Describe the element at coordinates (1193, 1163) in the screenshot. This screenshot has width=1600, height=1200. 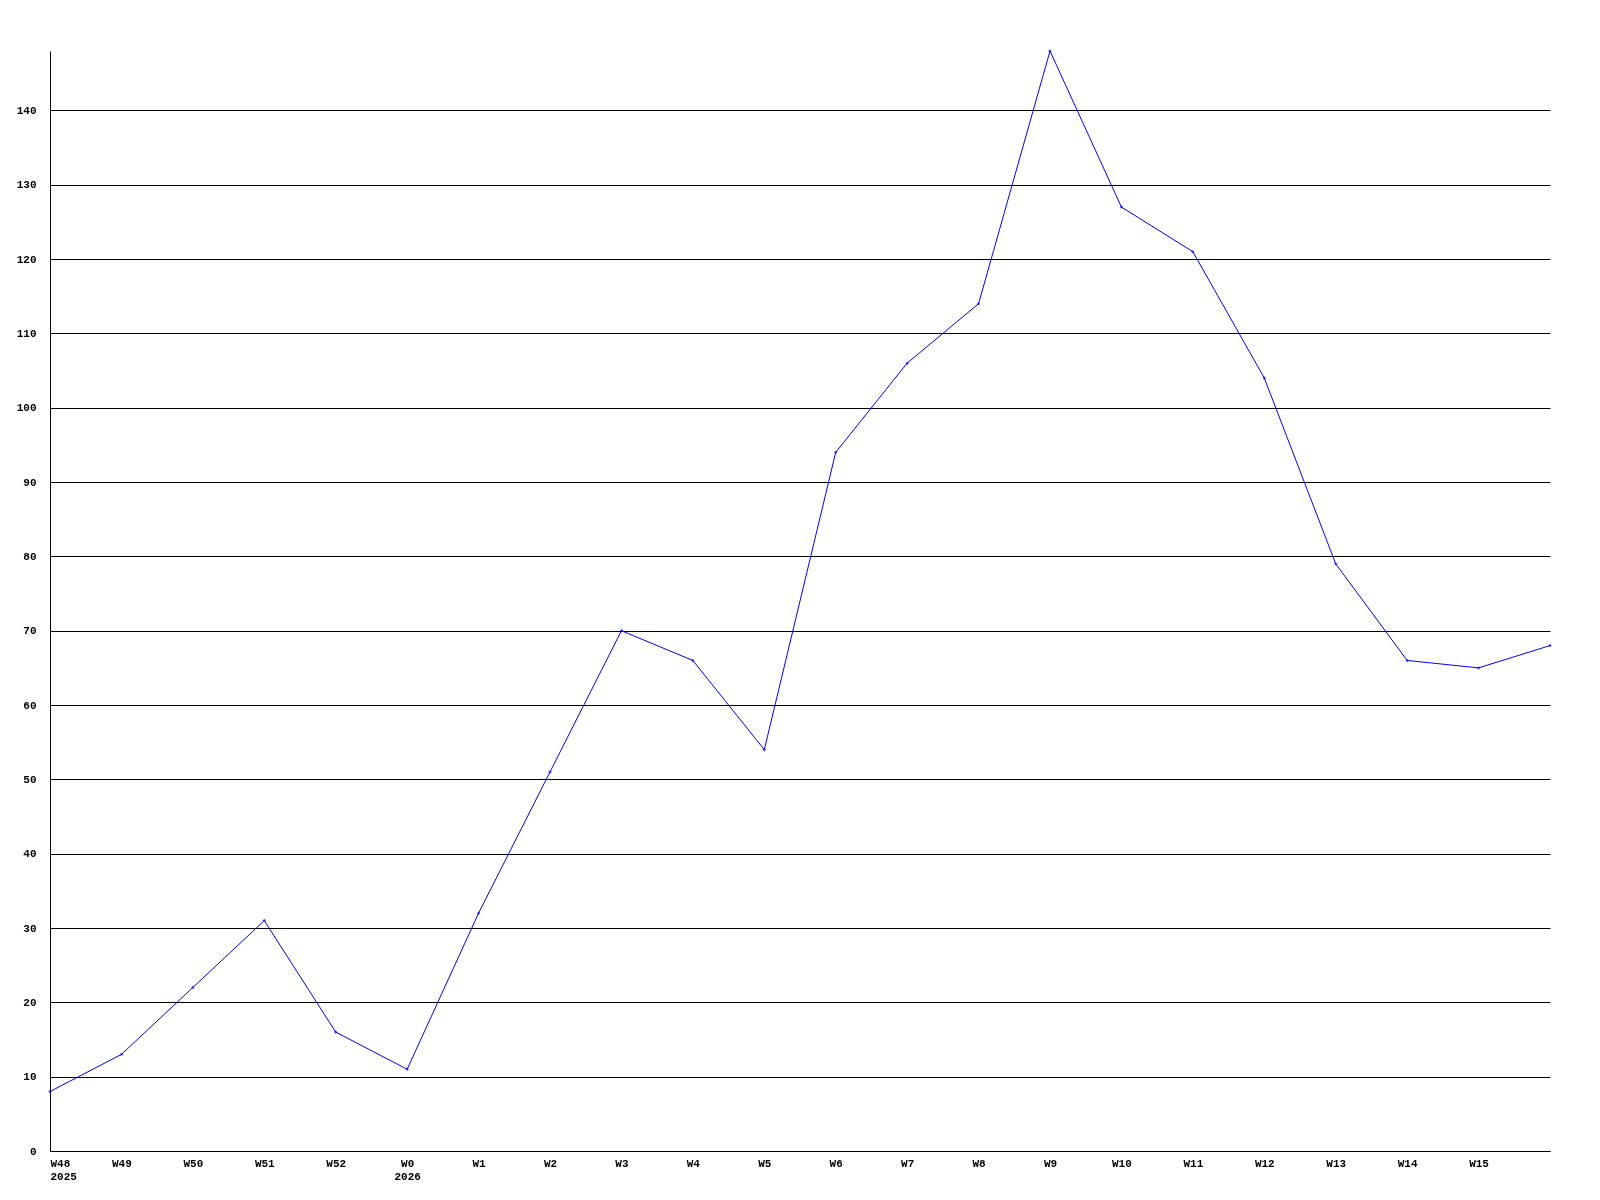
I see `x-tick-label: W11` at that location.